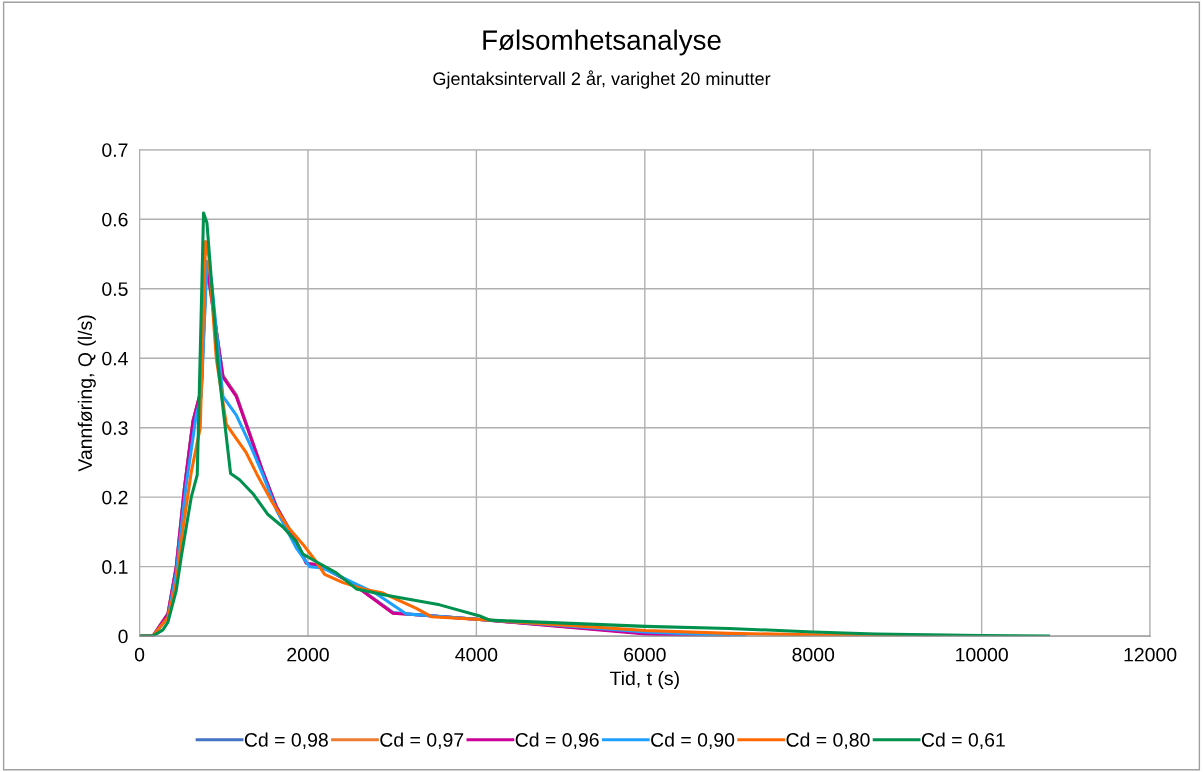 Image resolution: width=1203 pixels, height=772 pixels. I want to click on legend-label: Cd = 0,90, so click(693, 741).